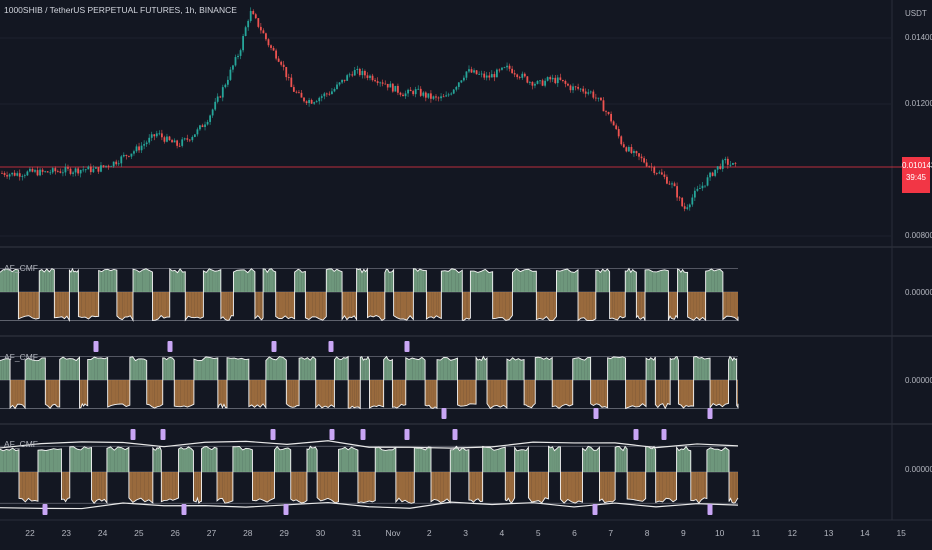  Describe the element at coordinates (574, 533) in the screenshot. I see `time-axis-label: 6` at that location.